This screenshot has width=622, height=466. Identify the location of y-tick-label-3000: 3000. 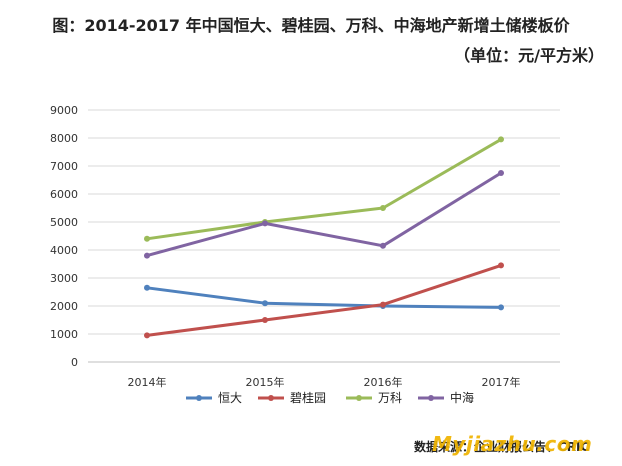
(64, 278).